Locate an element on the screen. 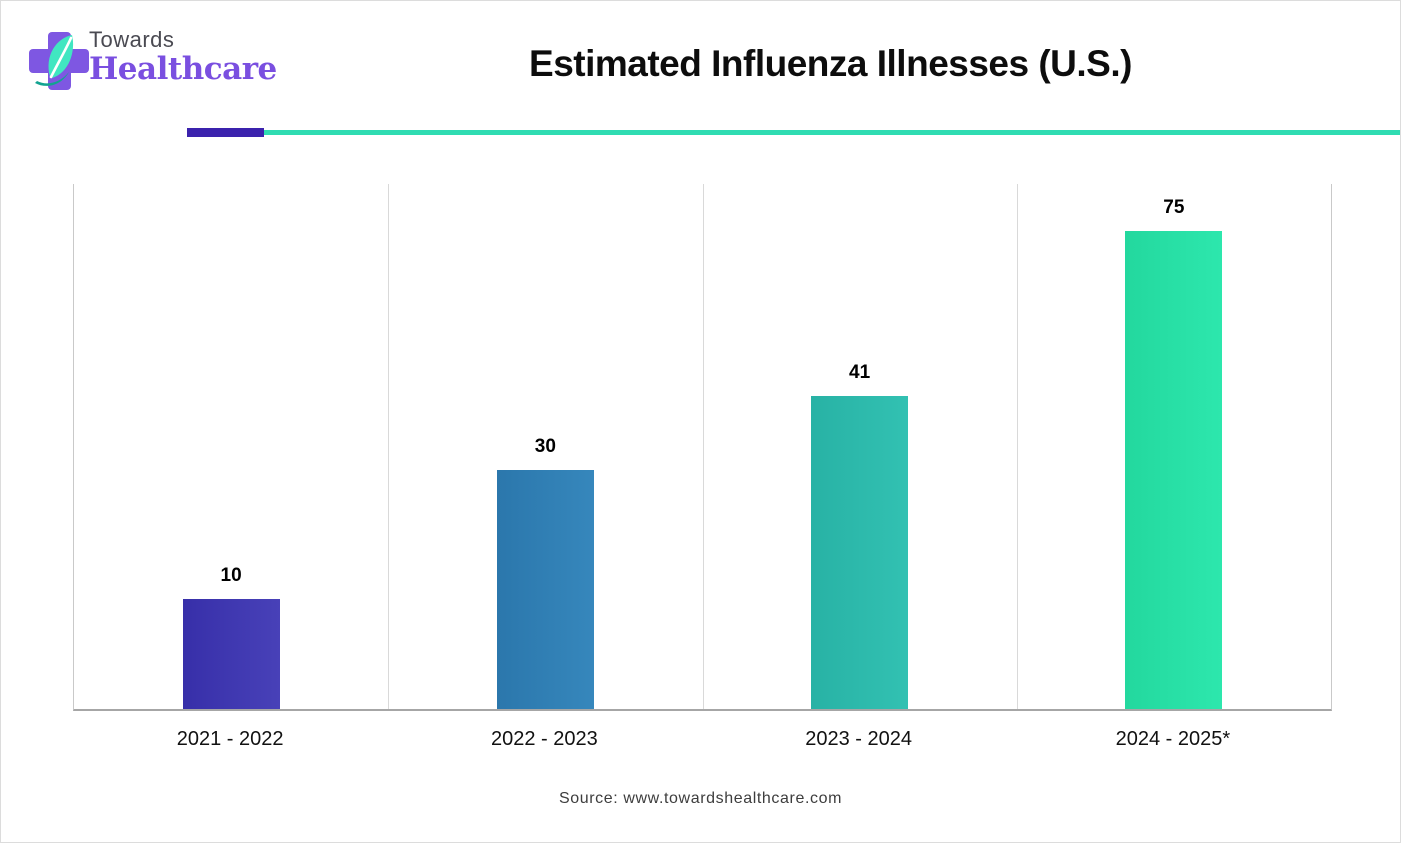  bar-value-label: 75 is located at coordinates (1174, 208).